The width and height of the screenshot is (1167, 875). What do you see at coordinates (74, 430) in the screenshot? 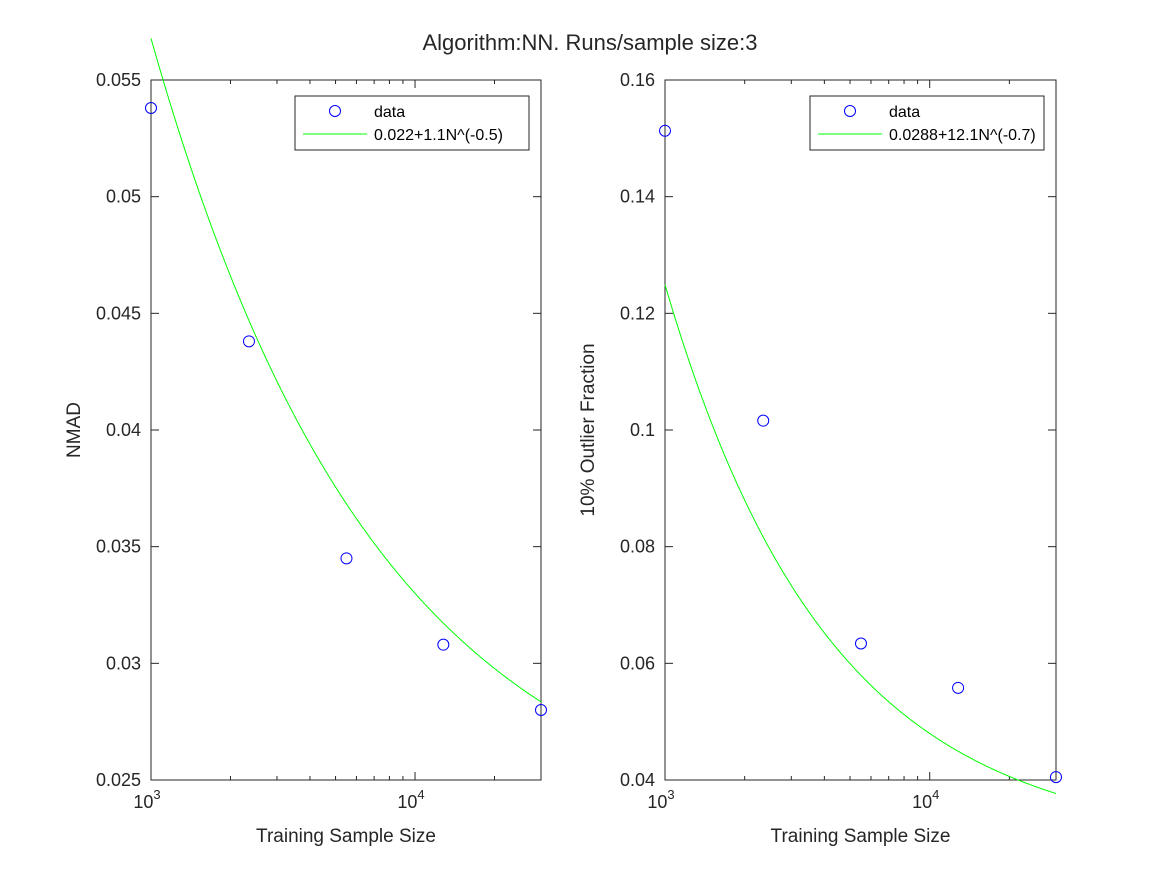
I see `y-axis-label: NMAD` at bounding box center [74, 430].